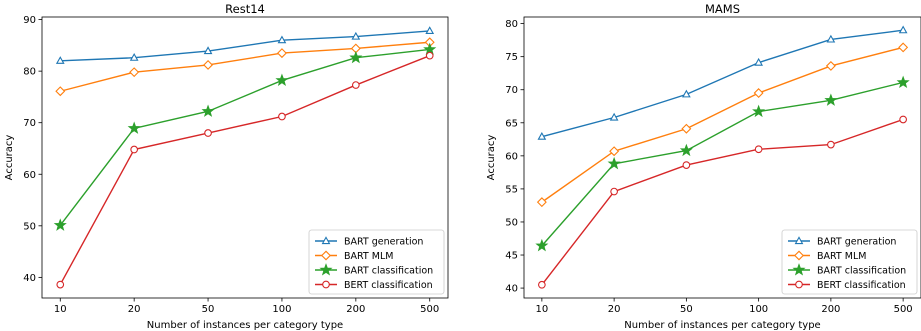 This screenshot has width=921, height=331. I want to click on y-tick-label: 70, so click(29, 123).